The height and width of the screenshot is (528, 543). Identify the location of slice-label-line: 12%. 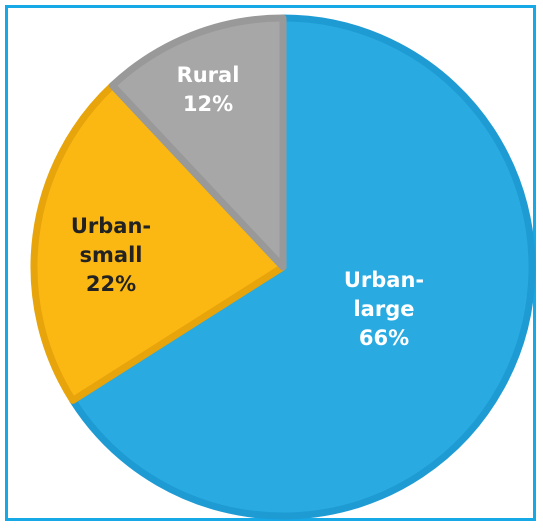
(208, 104).